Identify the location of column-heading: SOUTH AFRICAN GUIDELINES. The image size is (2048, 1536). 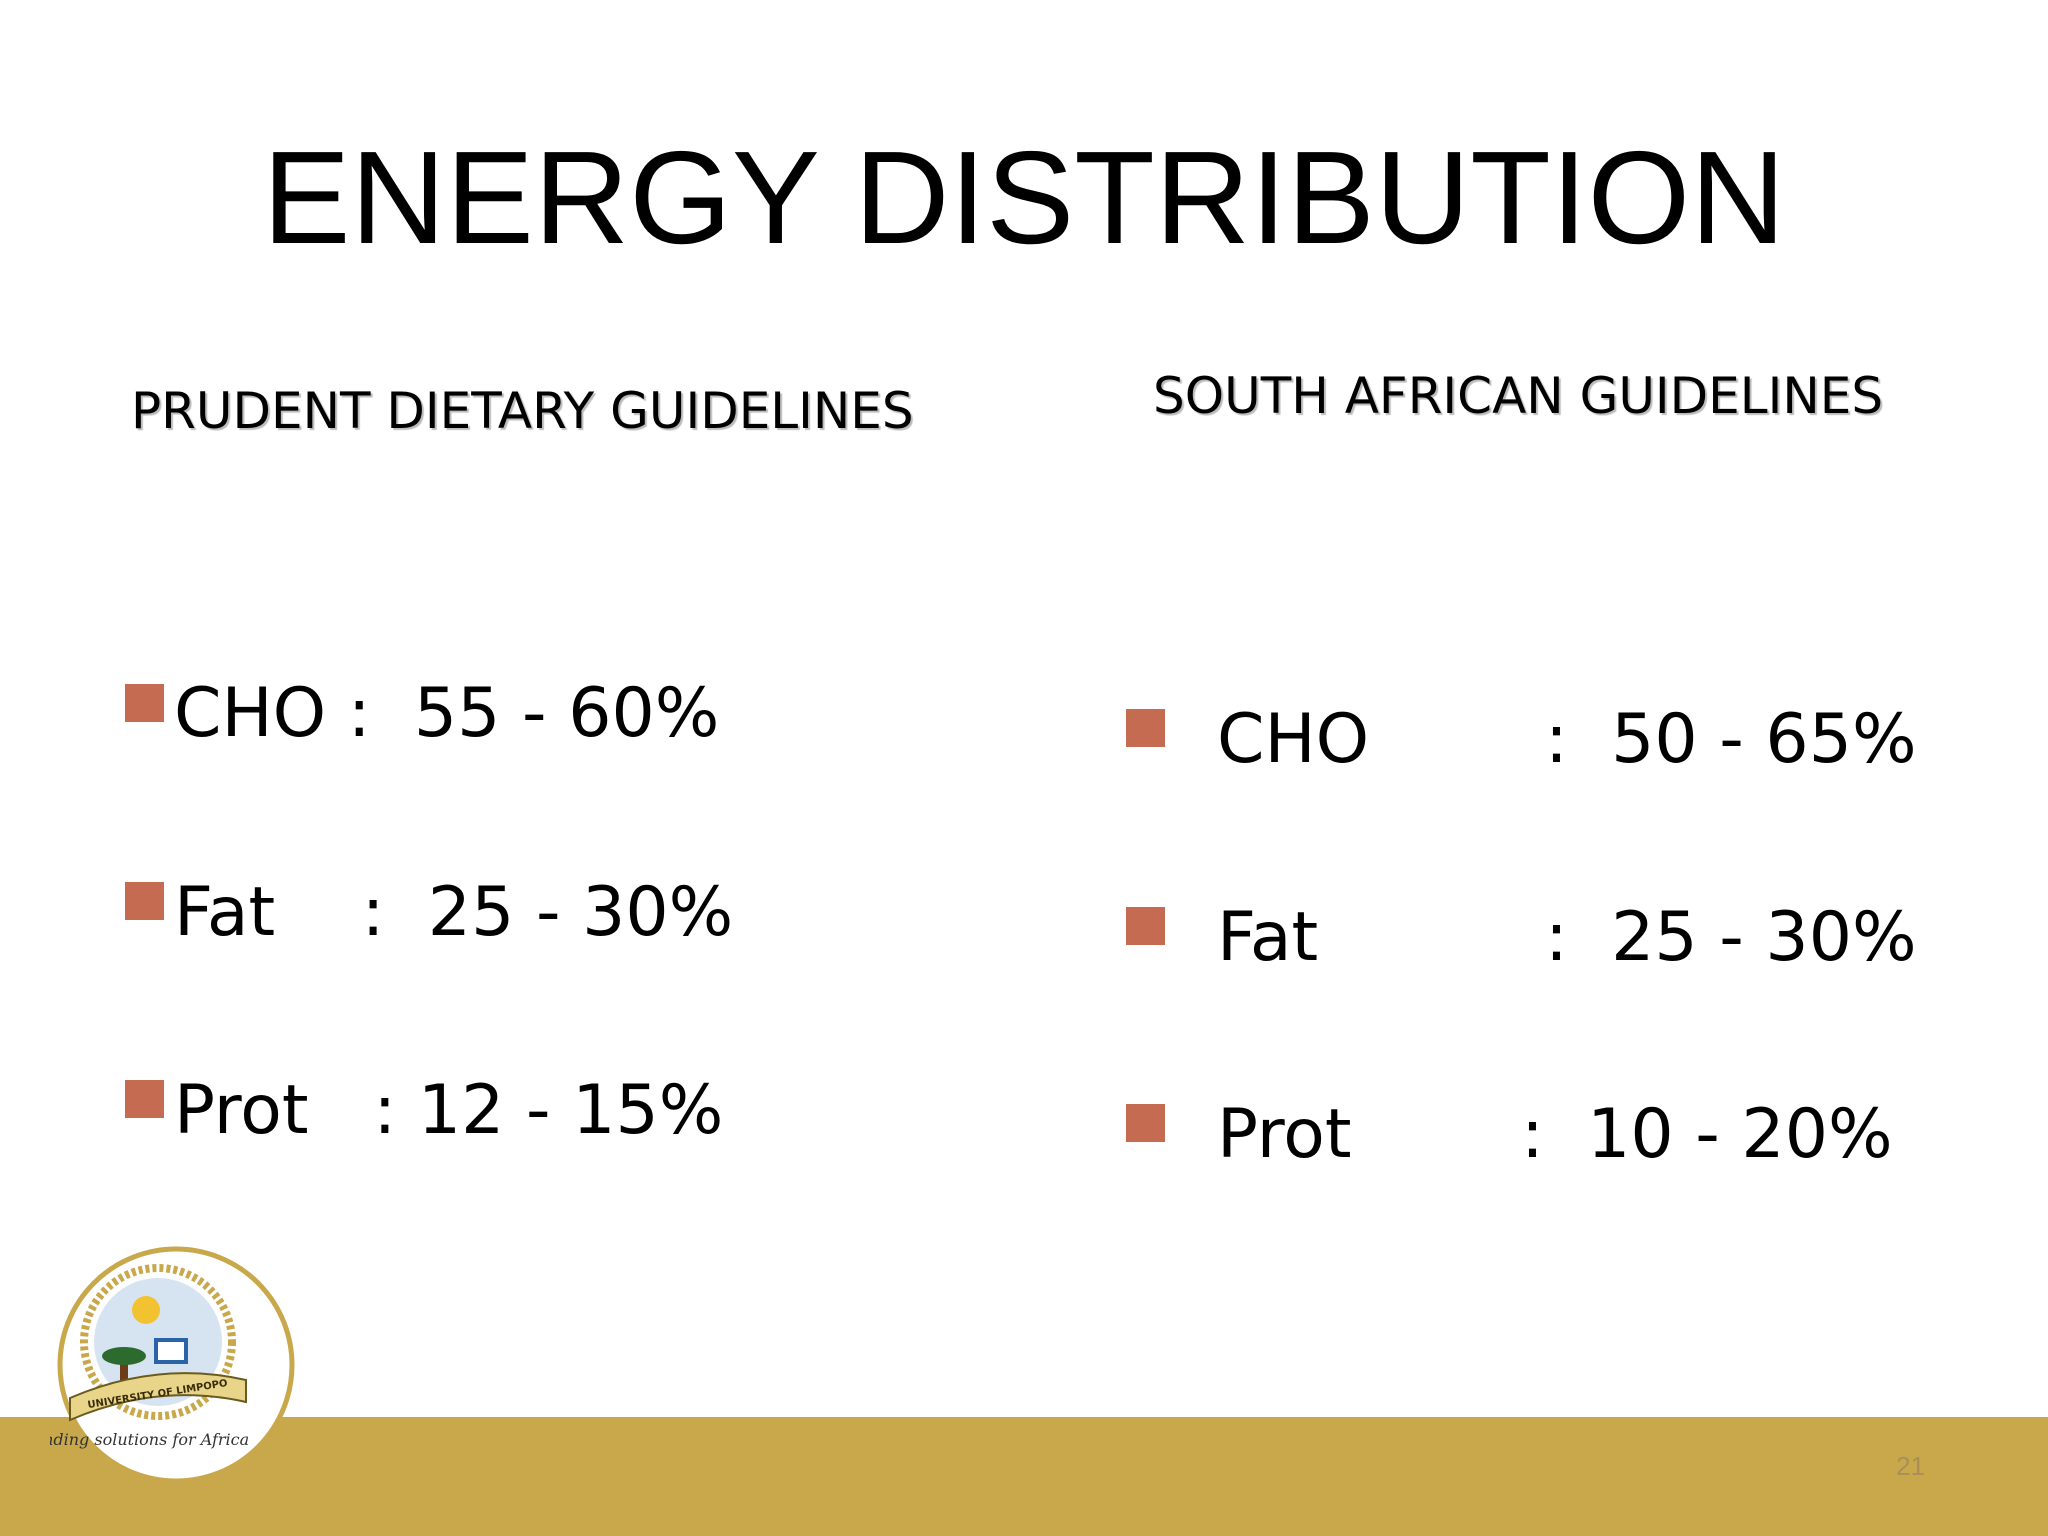
(1518, 396).